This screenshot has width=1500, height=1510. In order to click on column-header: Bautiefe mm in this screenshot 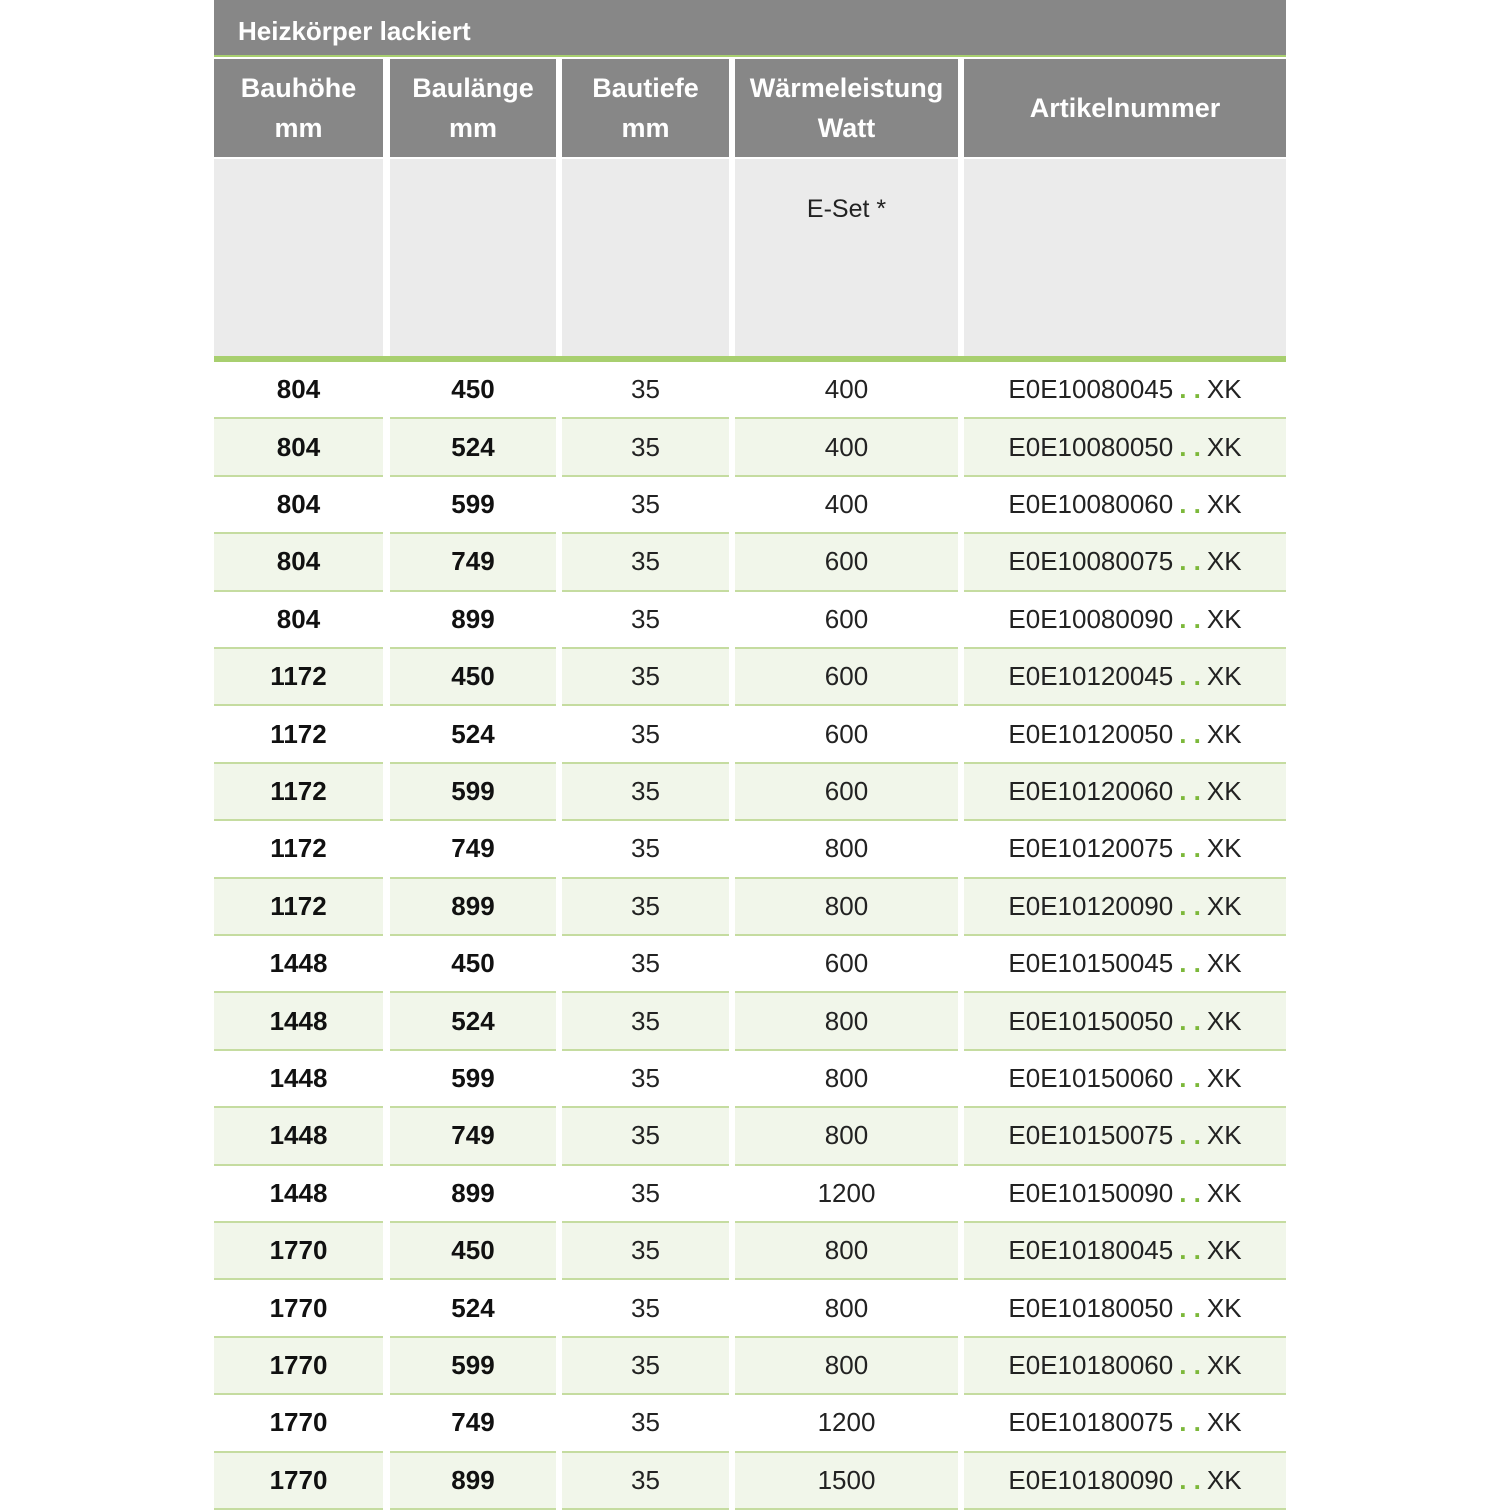, I will do `click(645, 108)`.